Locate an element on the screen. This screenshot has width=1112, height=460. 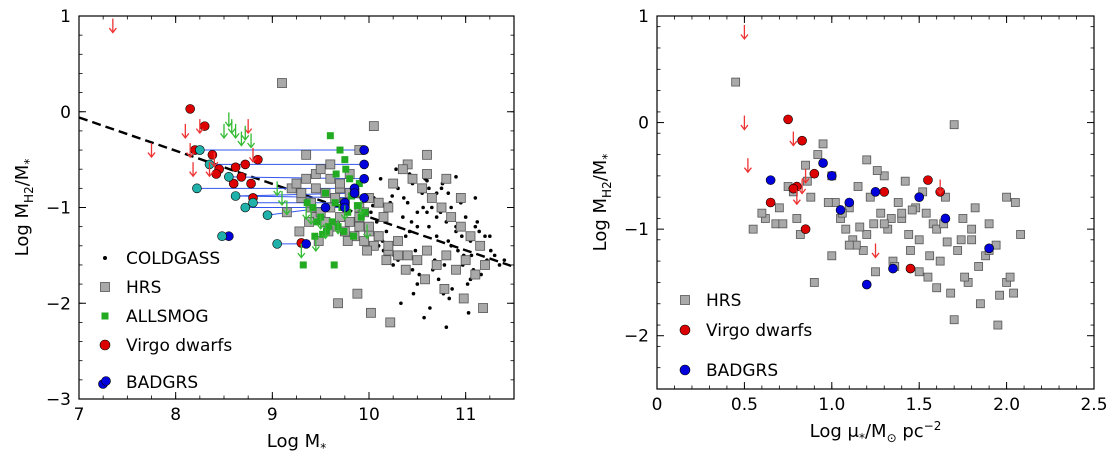
axis-title-part: * is located at coordinates (29, 162).